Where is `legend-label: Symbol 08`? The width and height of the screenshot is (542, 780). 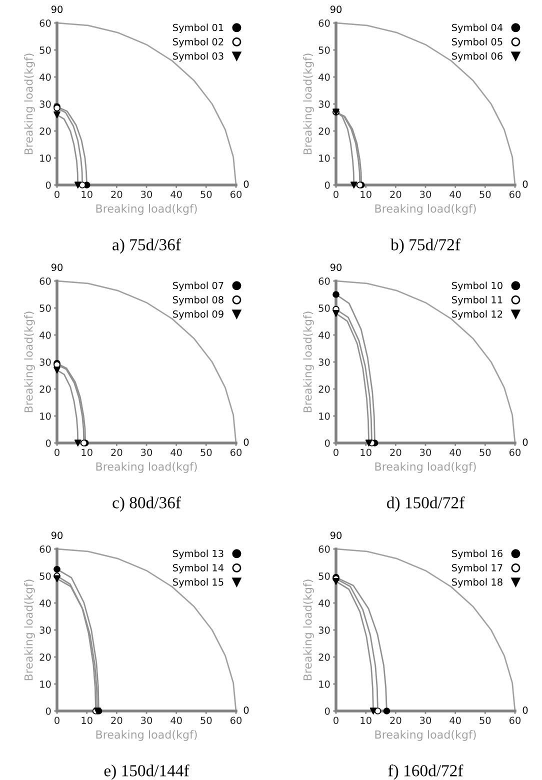
legend-label: Symbol 08 is located at coordinates (198, 301).